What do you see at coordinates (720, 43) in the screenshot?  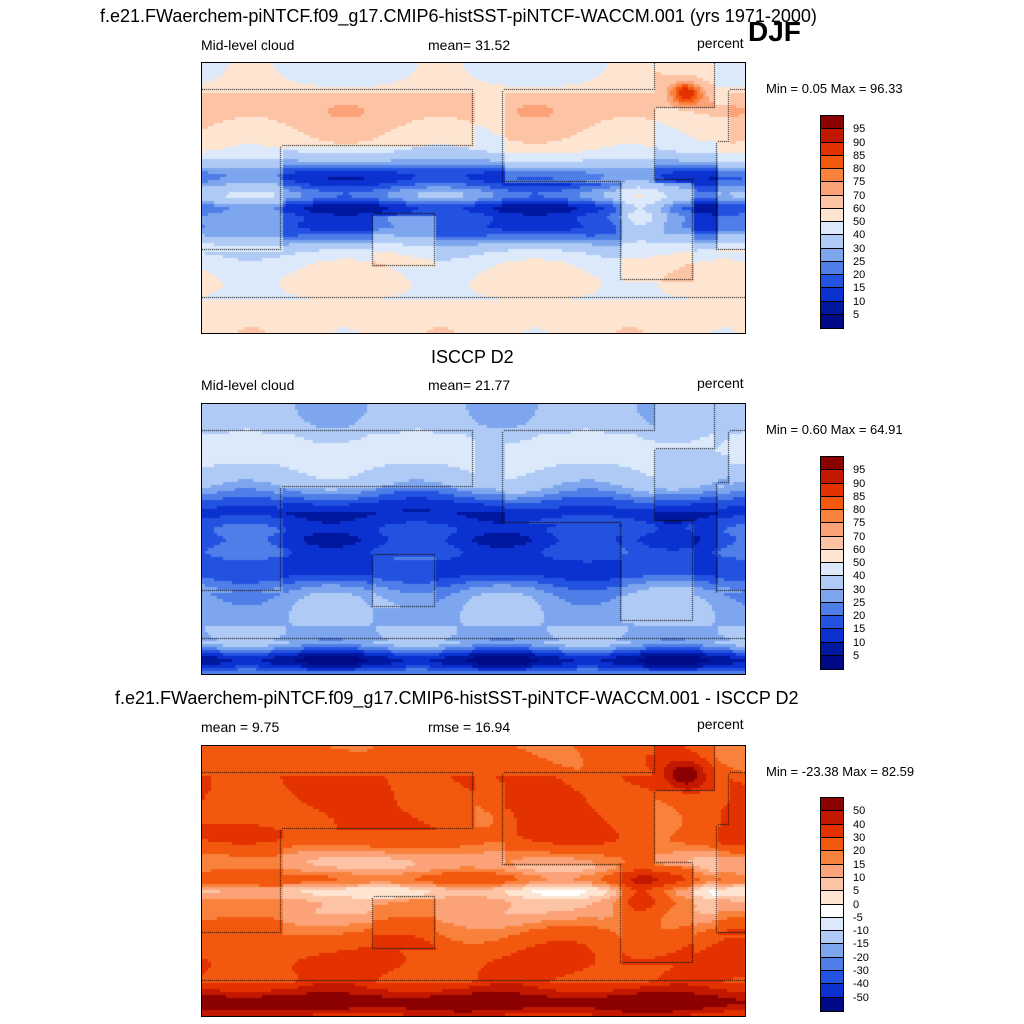 I see `panel1-units: percent` at bounding box center [720, 43].